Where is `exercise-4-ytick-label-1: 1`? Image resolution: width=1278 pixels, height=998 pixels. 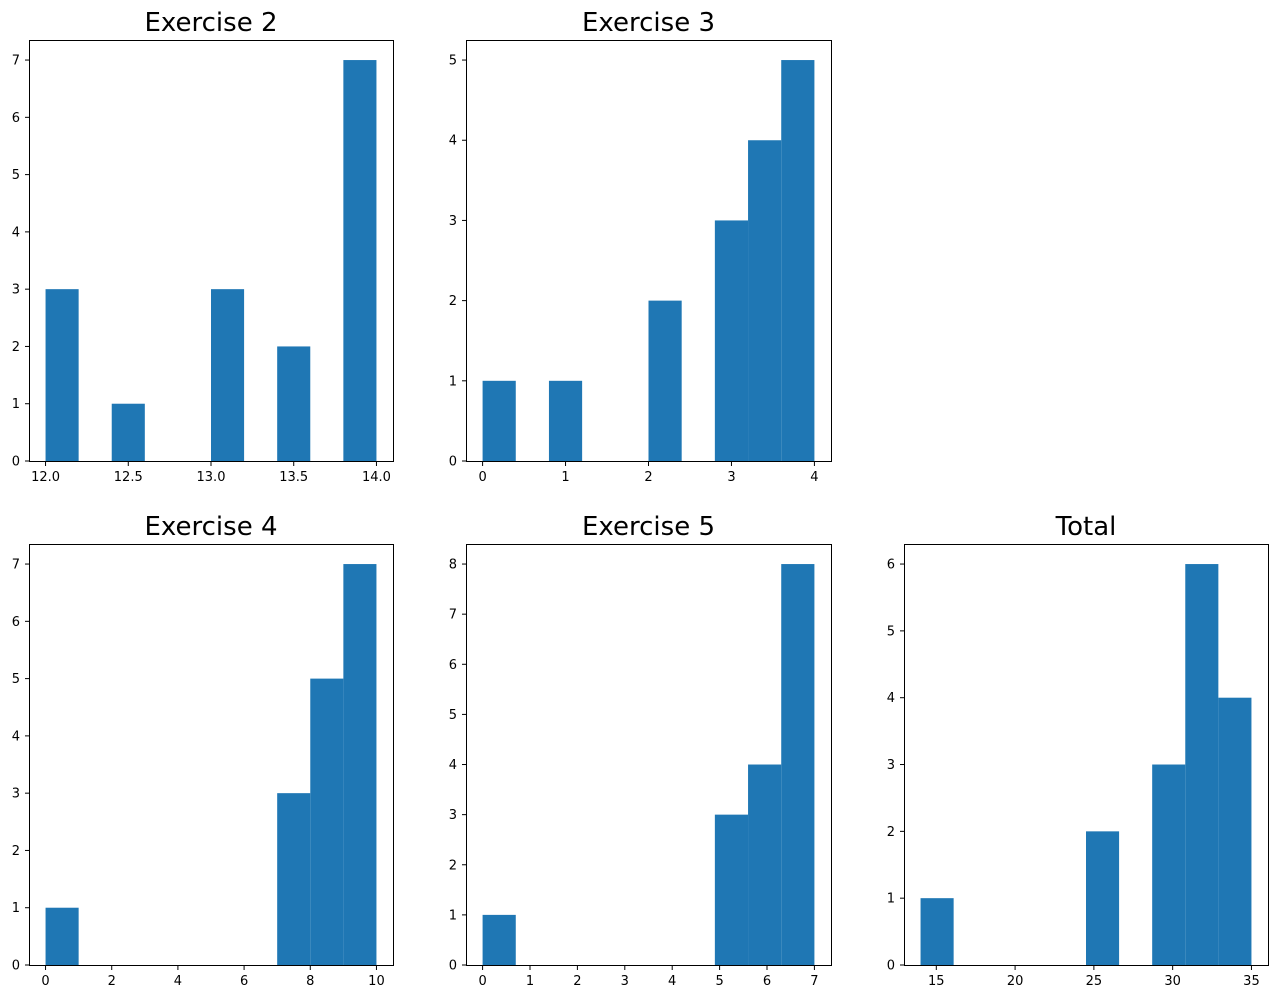
exercise-4-ytick-label-1: 1 is located at coordinates (16, 908).